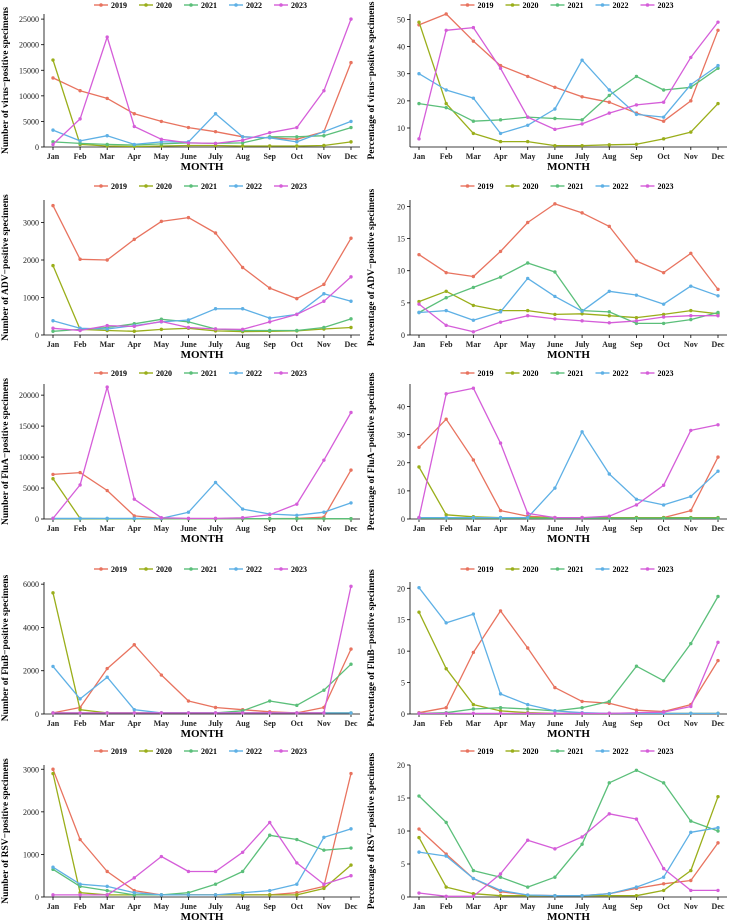 The width and height of the screenshot is (731, 923). What do you see at coordinates (401, 74) in the screenshot?
I see `y-tick-label: 30` at bounding box center [401, 74].